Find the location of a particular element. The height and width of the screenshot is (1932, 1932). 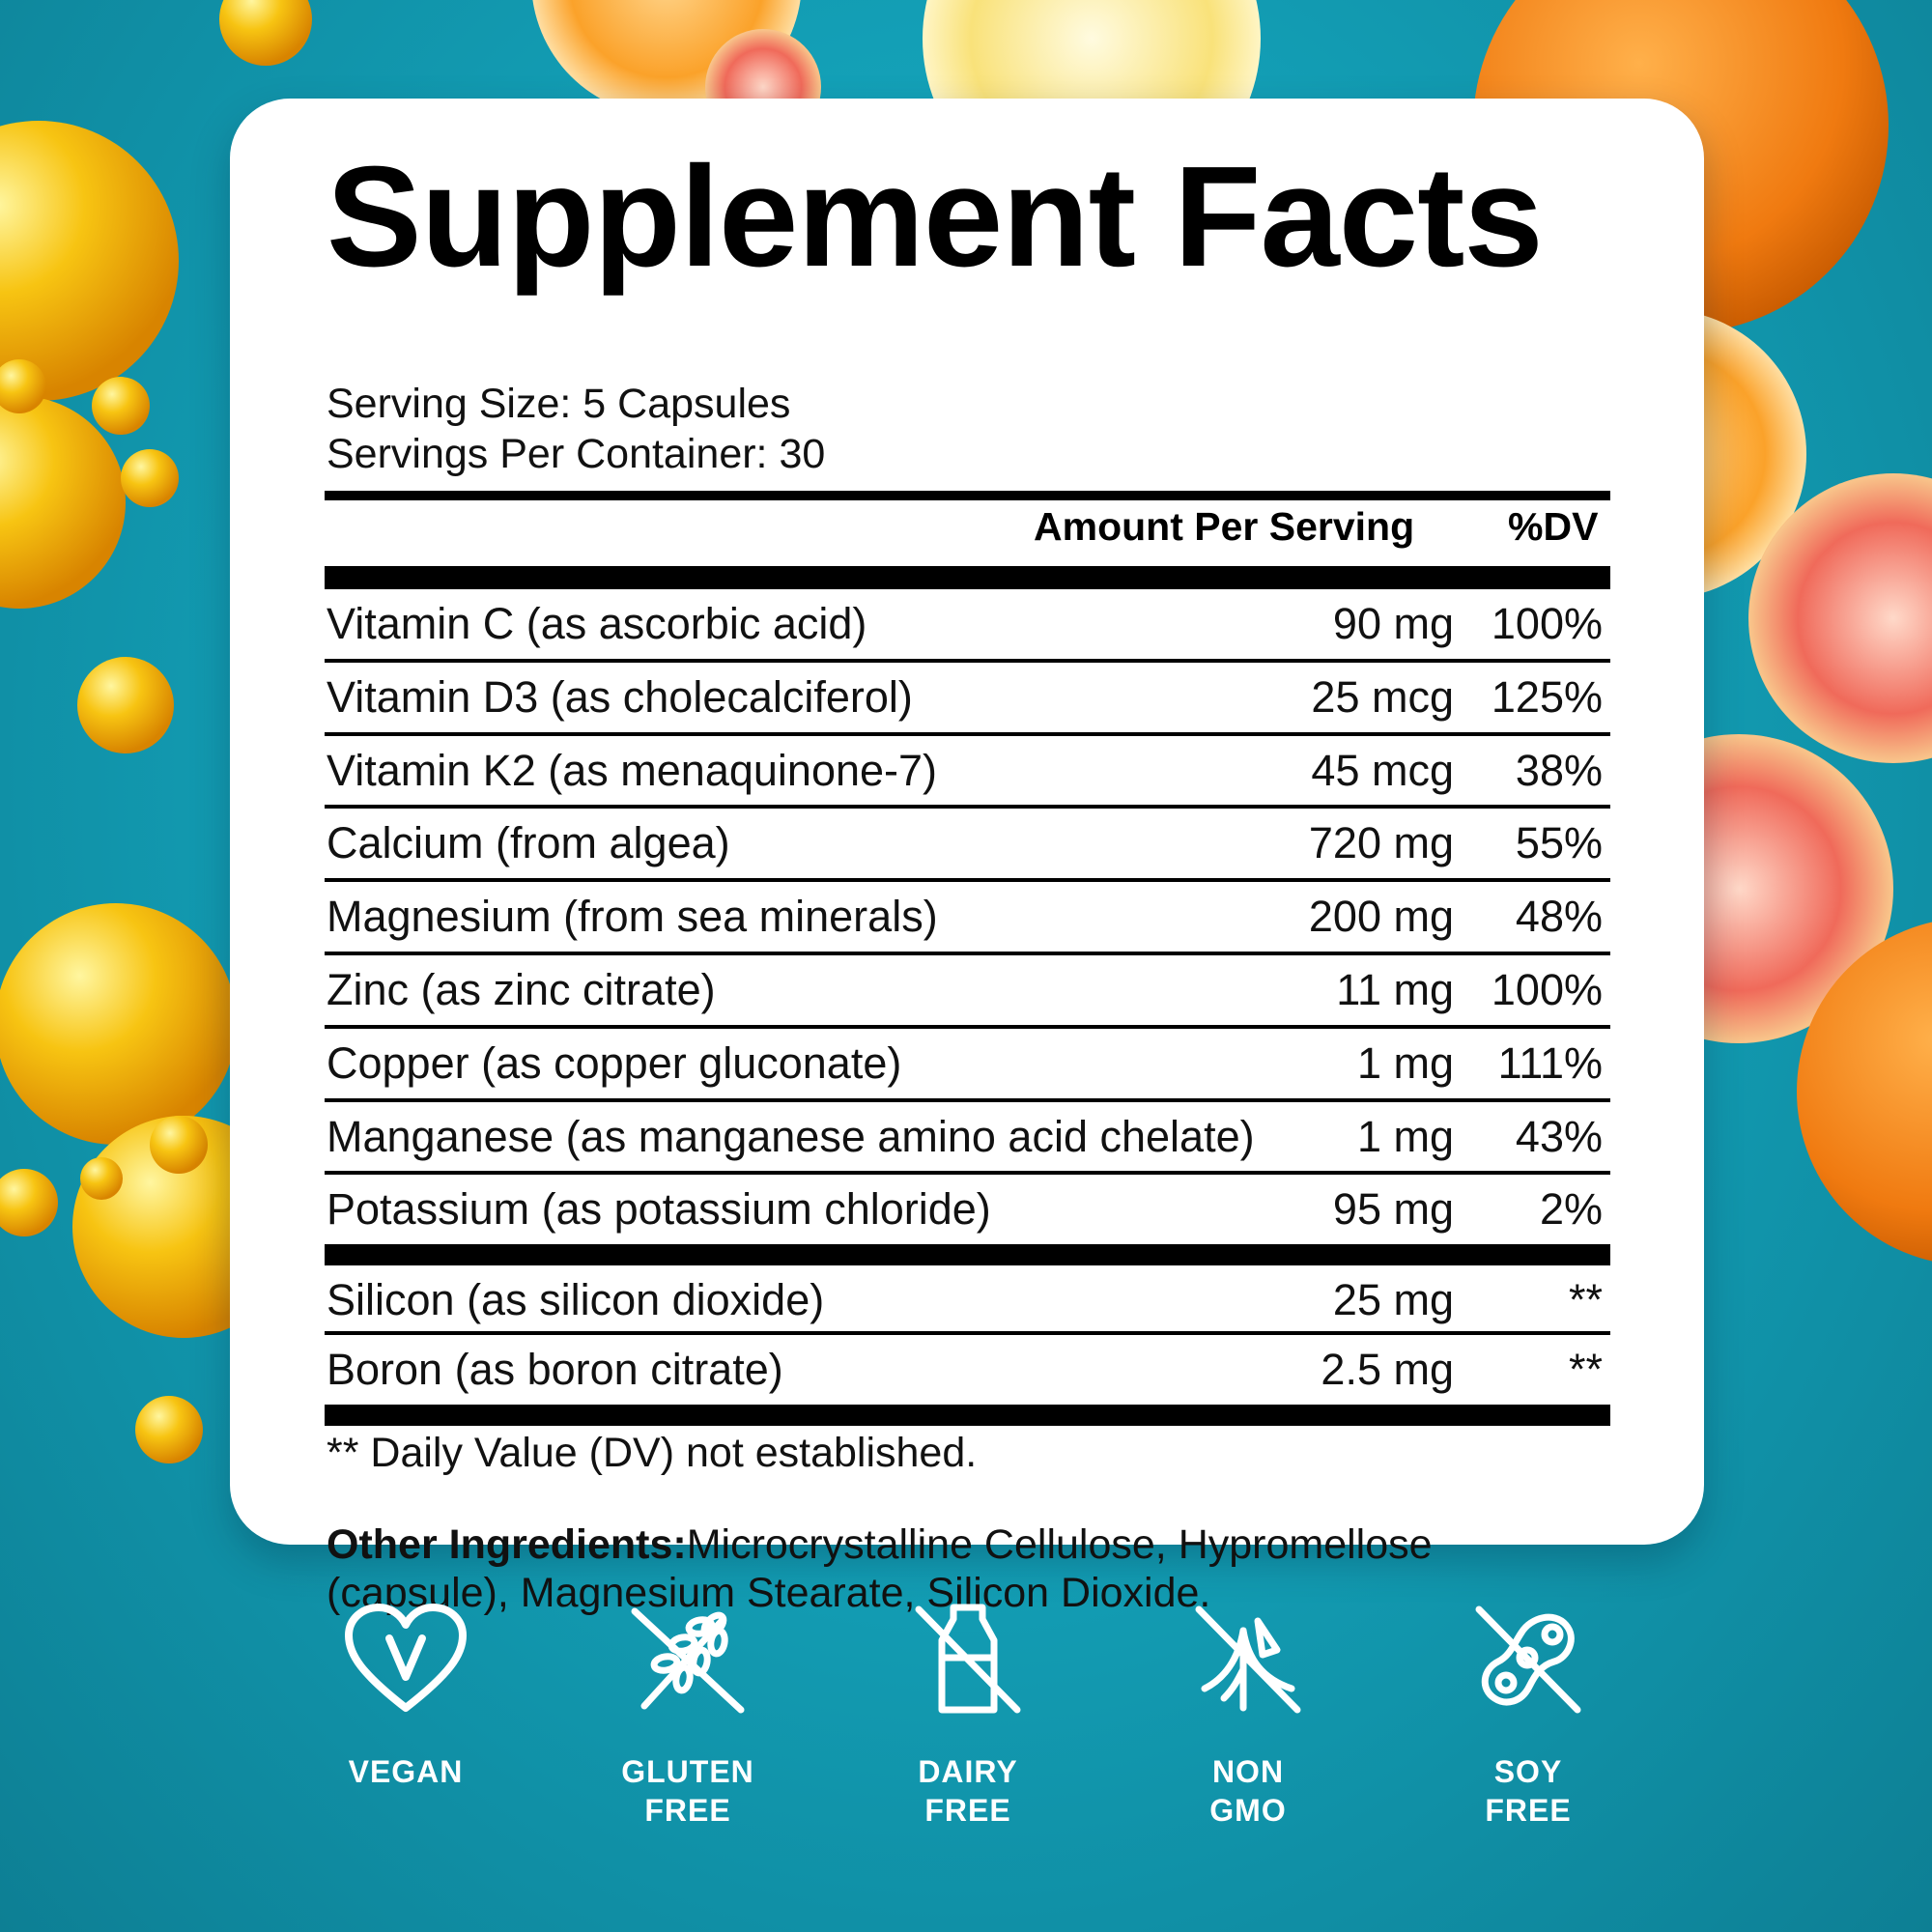

grapefruit-slice-image is located at coordinates (1840, 618).